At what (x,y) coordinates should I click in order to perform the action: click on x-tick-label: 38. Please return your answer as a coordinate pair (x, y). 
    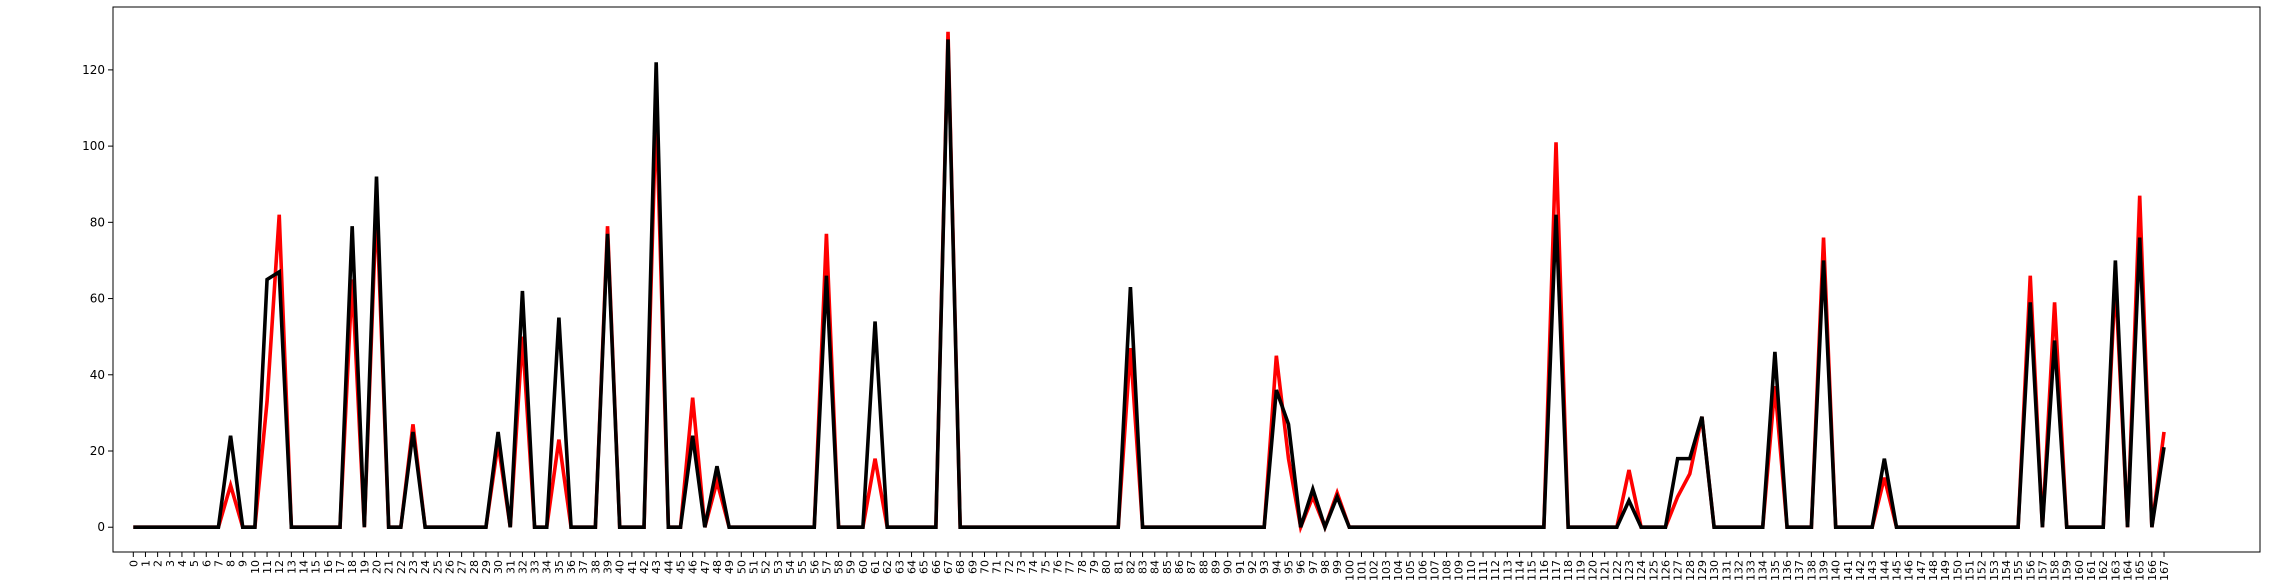
    Looking at the image, I should click on (595, 567).